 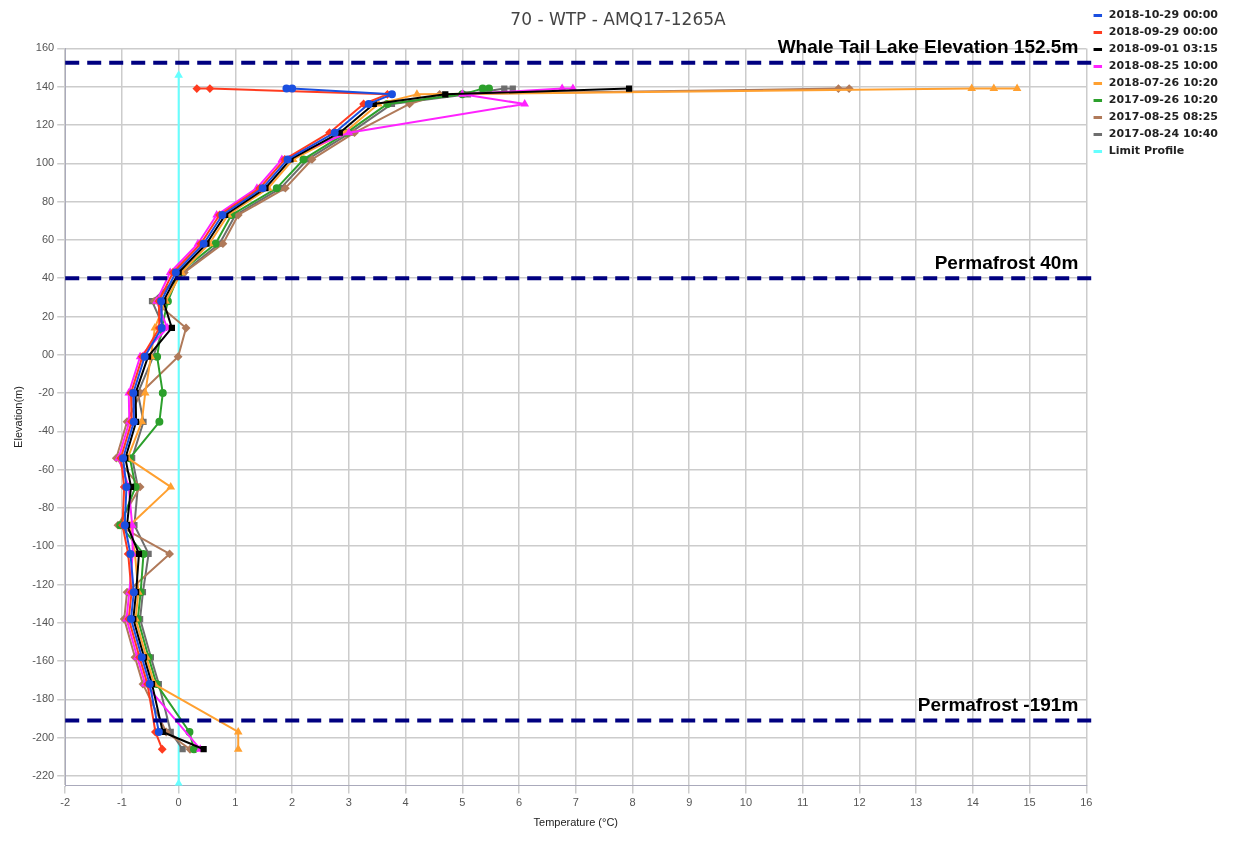 What do you see at coordinates (462, 802) in the screenshot?
I see `x-tick-label: 5` at bounding box center [462, 802].